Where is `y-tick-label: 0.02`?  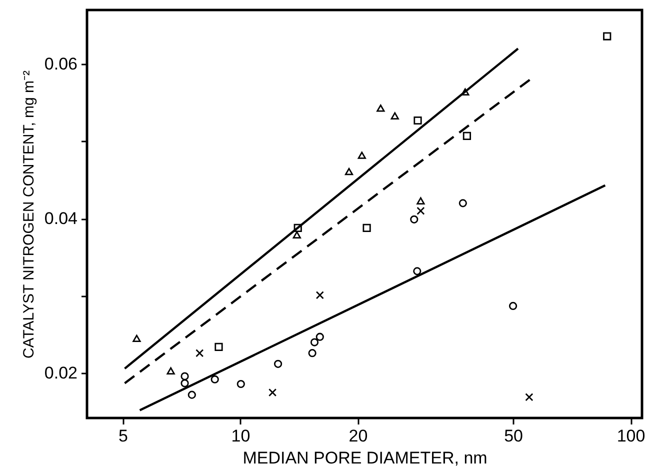 y-tick-label: 0.02 is located at coordinates (61, 373).